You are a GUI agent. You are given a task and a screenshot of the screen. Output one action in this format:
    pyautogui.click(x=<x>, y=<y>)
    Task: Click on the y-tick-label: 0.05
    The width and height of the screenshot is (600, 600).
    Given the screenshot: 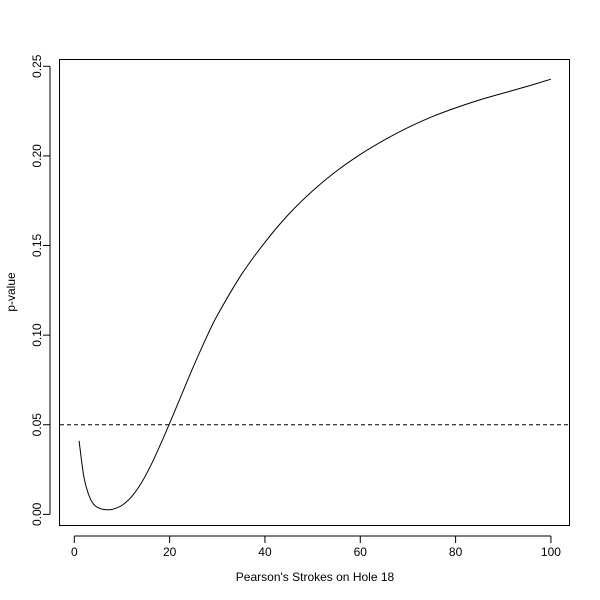 What is the action you would take?
    pyautogui.click(x=37, y=425)
    